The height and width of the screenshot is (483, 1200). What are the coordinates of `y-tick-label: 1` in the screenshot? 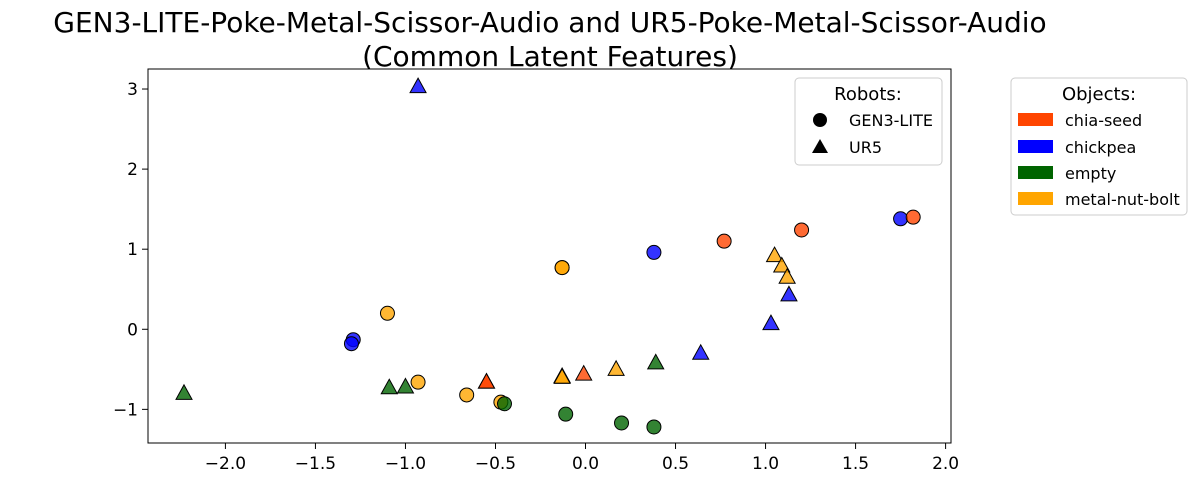 It's located at (132, 250).